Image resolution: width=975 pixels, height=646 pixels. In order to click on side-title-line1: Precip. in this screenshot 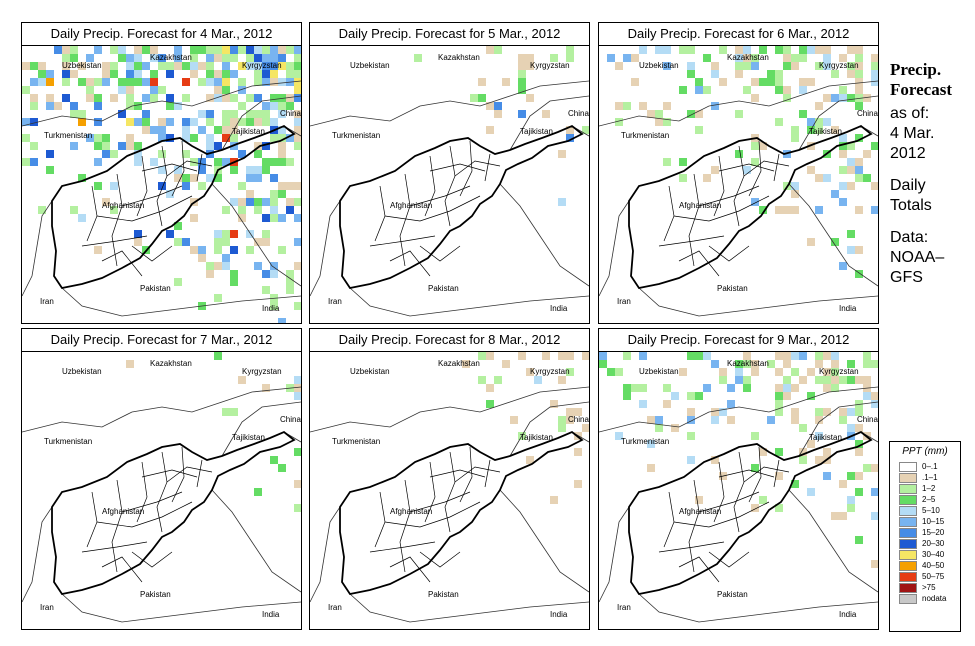, I will do `click(916, 69)`.